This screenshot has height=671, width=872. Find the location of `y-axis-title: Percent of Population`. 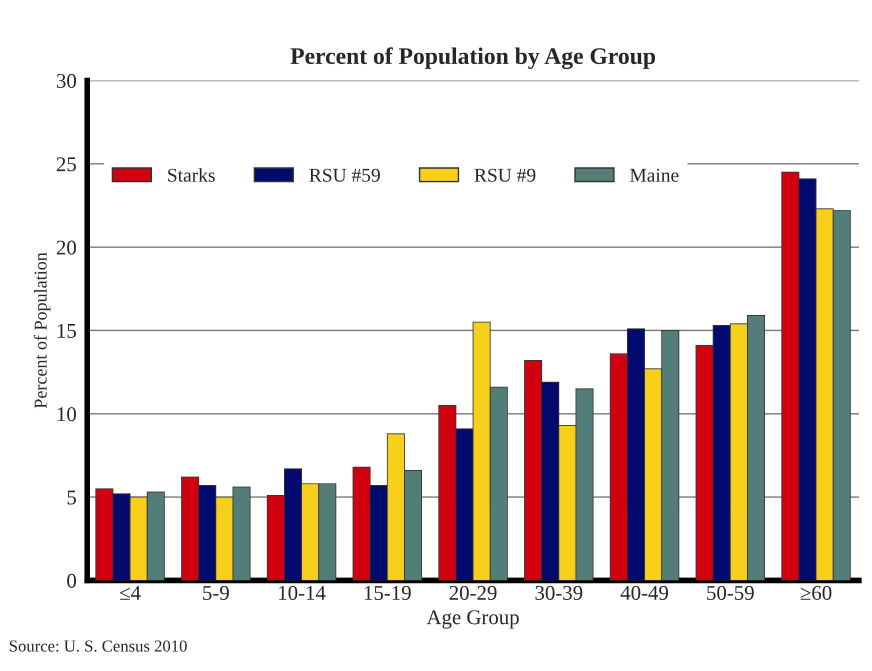

y-axis-title: Percent of Population is located at coordinates (42, 330).